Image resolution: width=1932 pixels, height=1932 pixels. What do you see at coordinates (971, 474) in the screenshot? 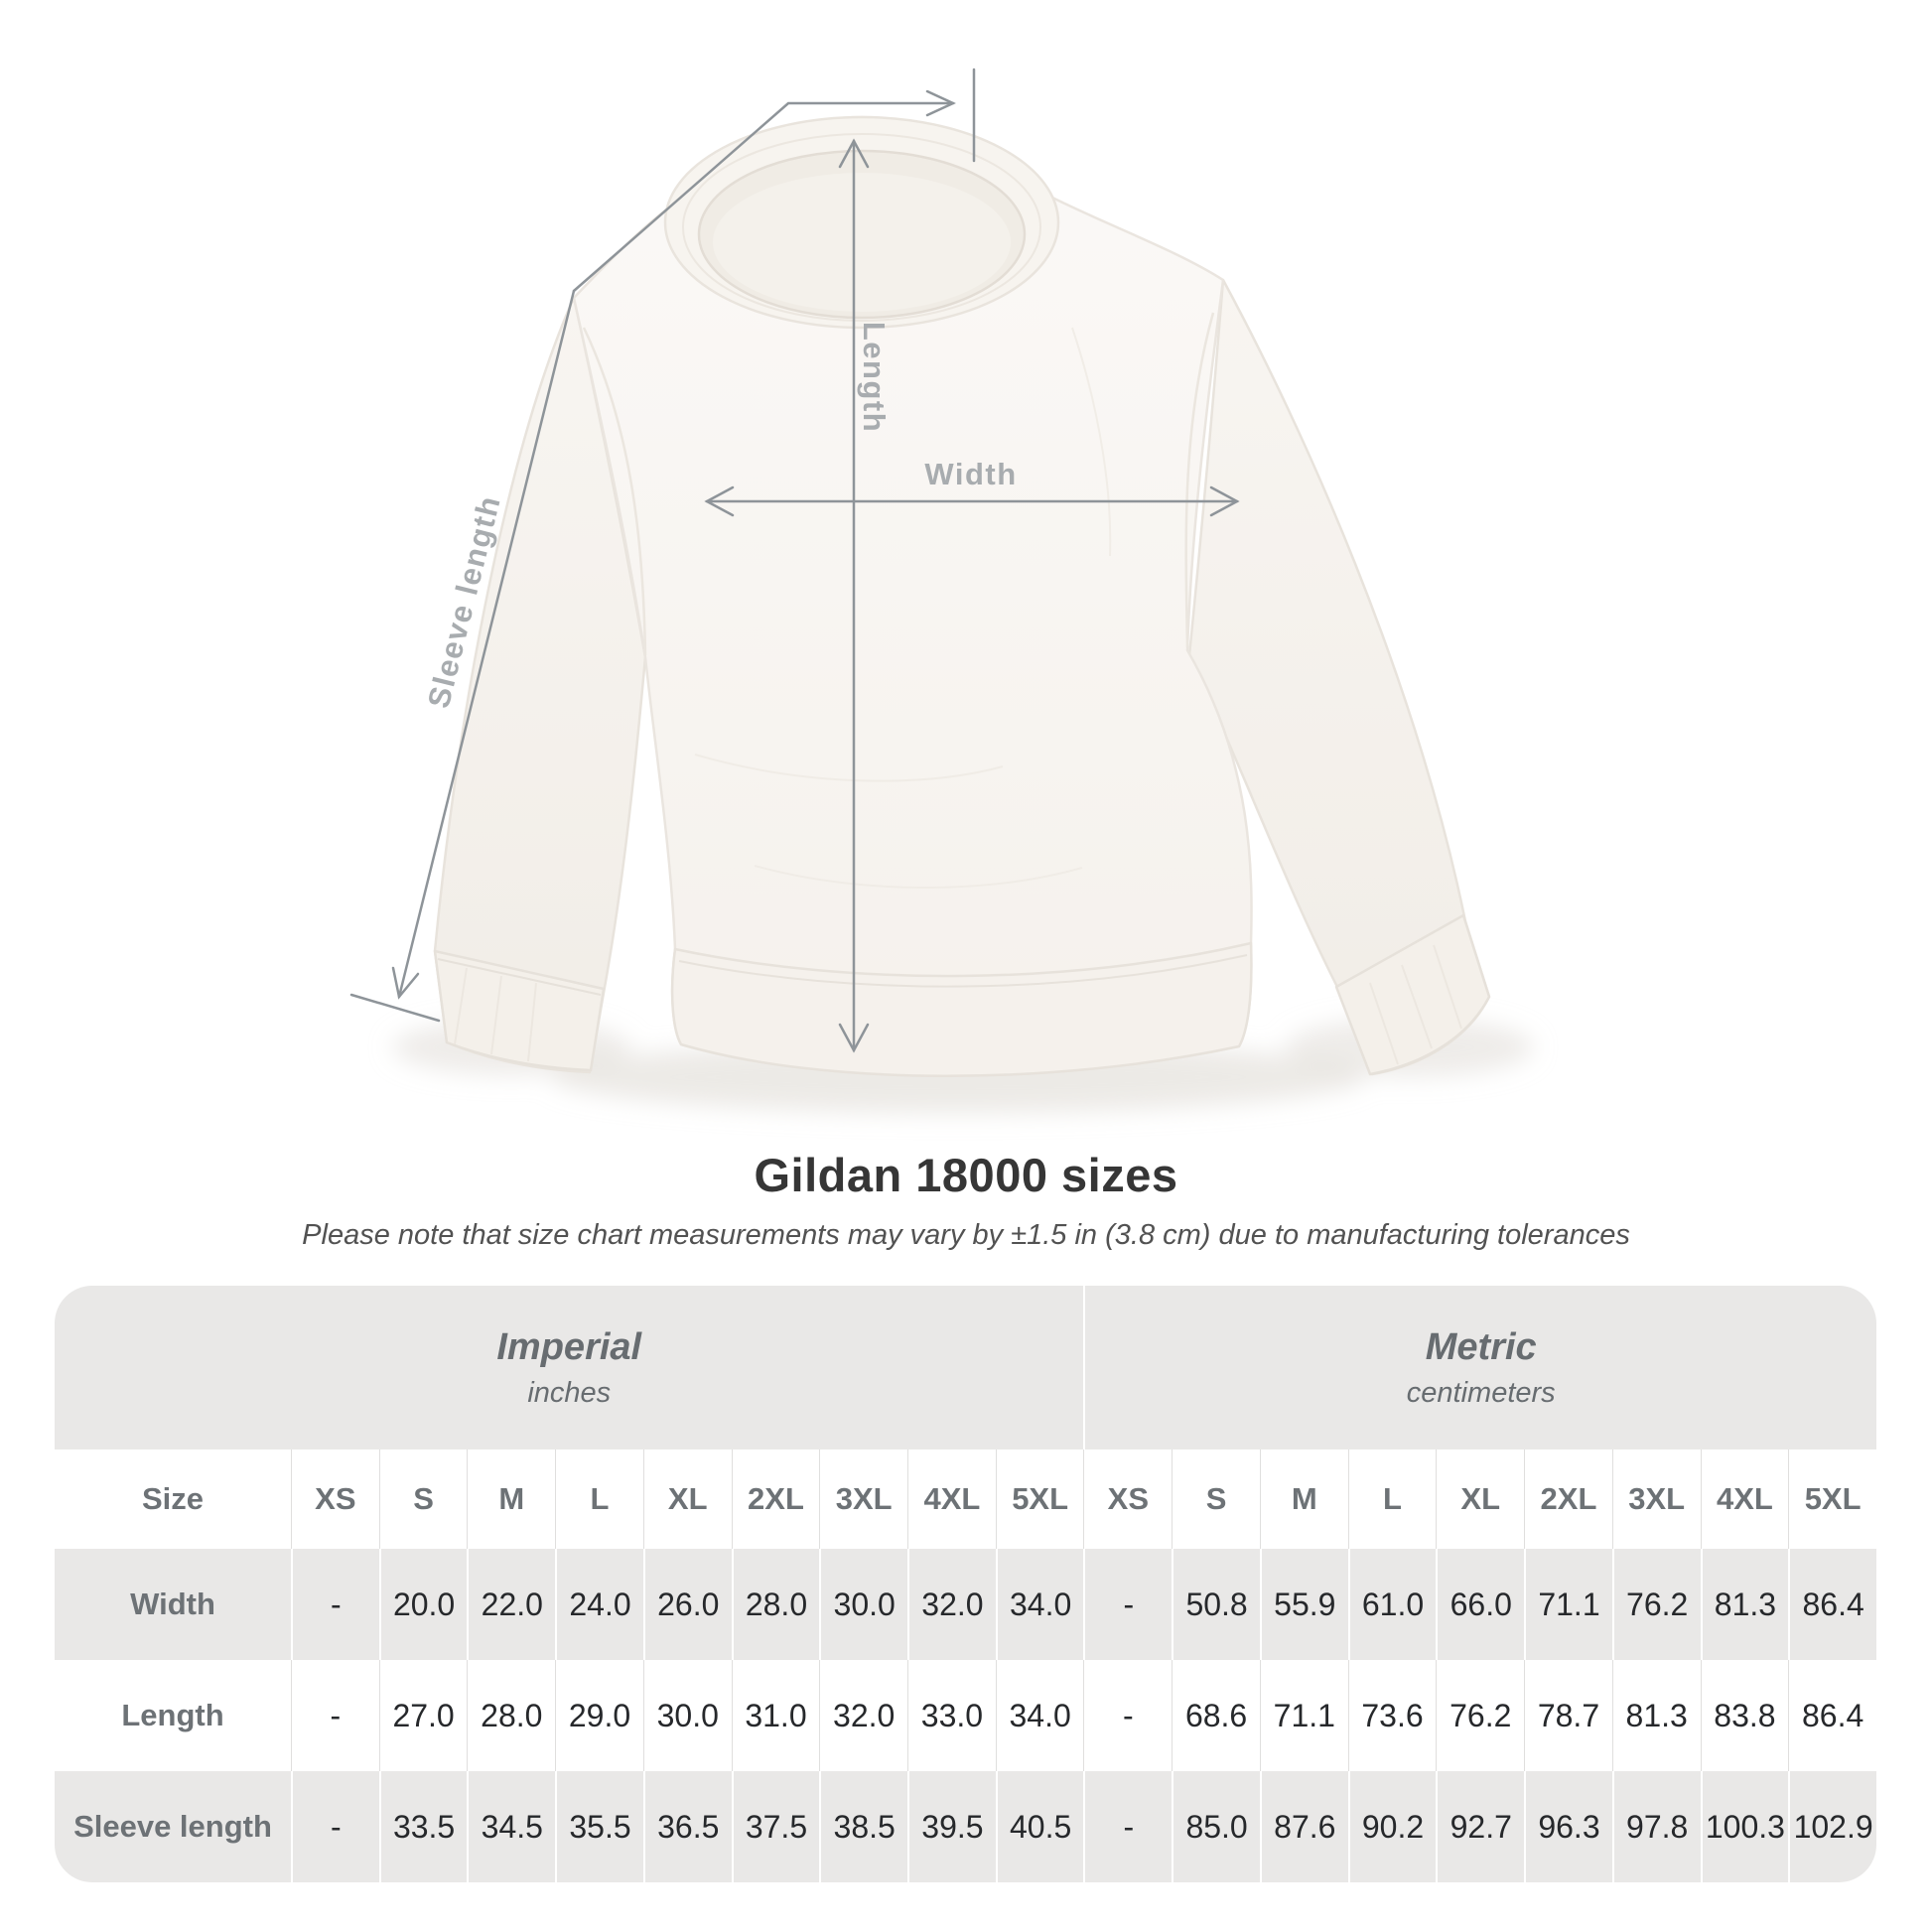
I see `width-label: Width` at bounding box center [971, 474].